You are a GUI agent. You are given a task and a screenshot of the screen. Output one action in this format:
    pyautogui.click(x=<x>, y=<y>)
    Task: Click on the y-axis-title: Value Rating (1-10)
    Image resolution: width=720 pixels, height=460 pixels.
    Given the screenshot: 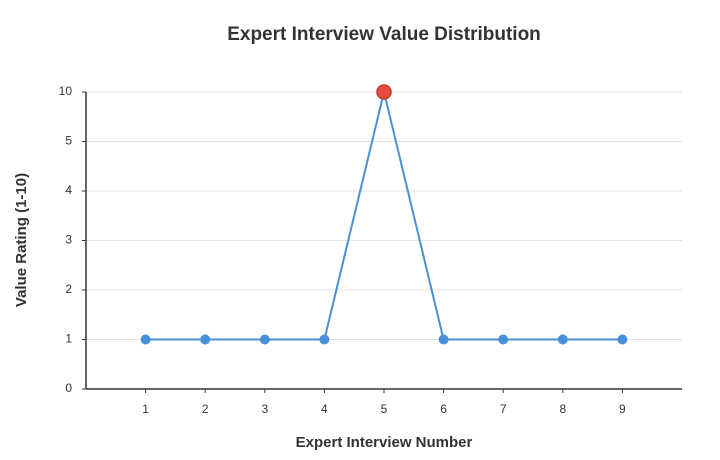 What is the action you would take?
    pyautogui.click(x=21, y=240)
    